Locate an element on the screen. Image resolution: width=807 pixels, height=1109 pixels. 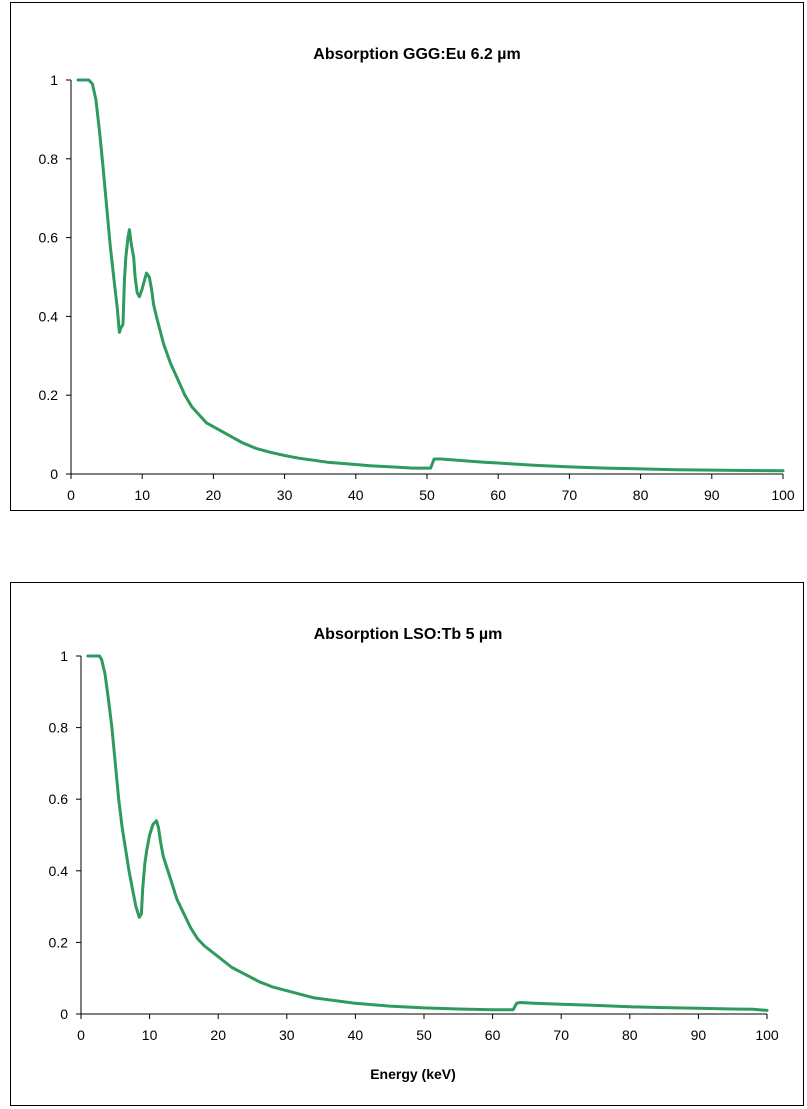
chart-title: Absorption LSO:Tb 5 µm is located at coordinates (408, 634).